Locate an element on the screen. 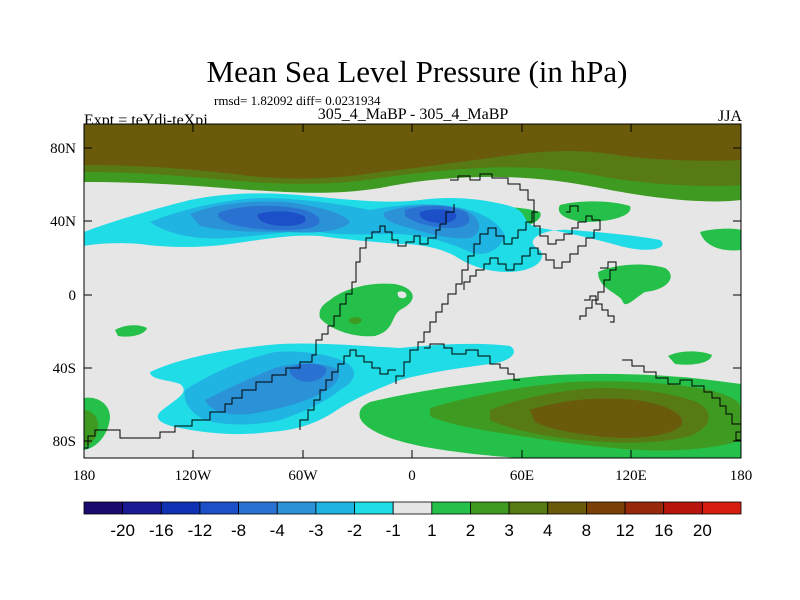 The height and width of the screenshot is (600, 800). colorbar-label: -8 is located at coordinates (238, 530).